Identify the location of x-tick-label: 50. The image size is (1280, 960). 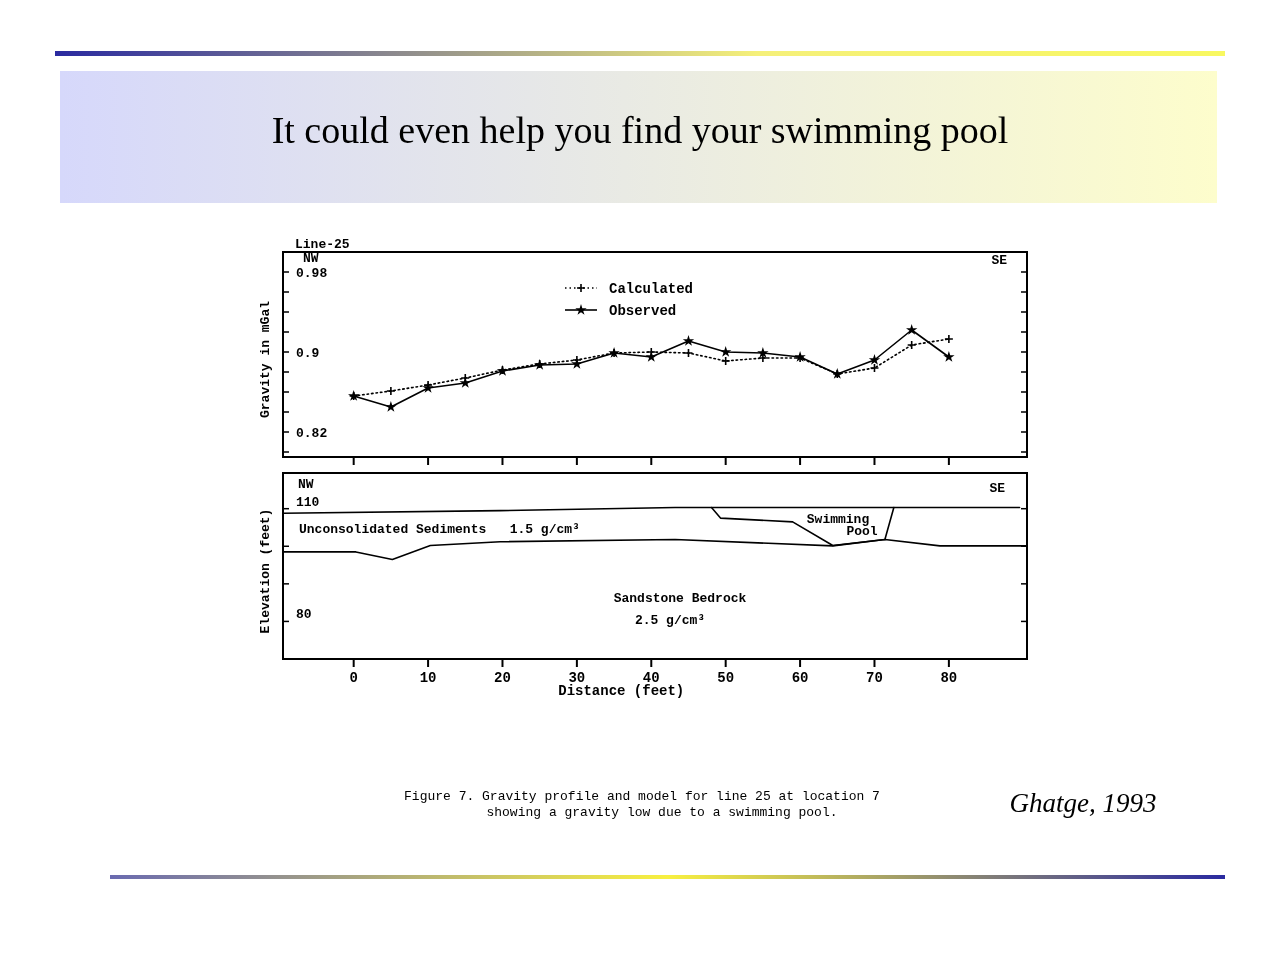
(726, 678).